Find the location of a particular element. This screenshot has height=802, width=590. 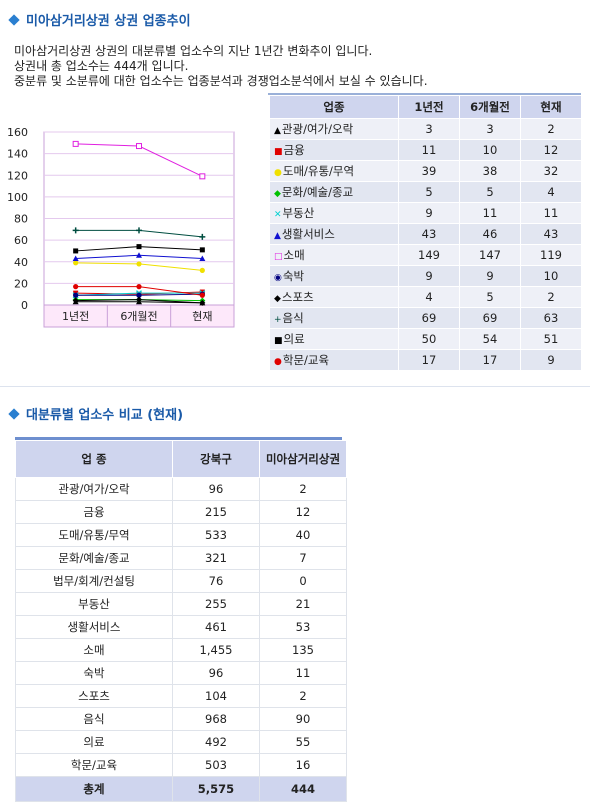

row-category: 학문/교육 is located at coordinates (94, 765).